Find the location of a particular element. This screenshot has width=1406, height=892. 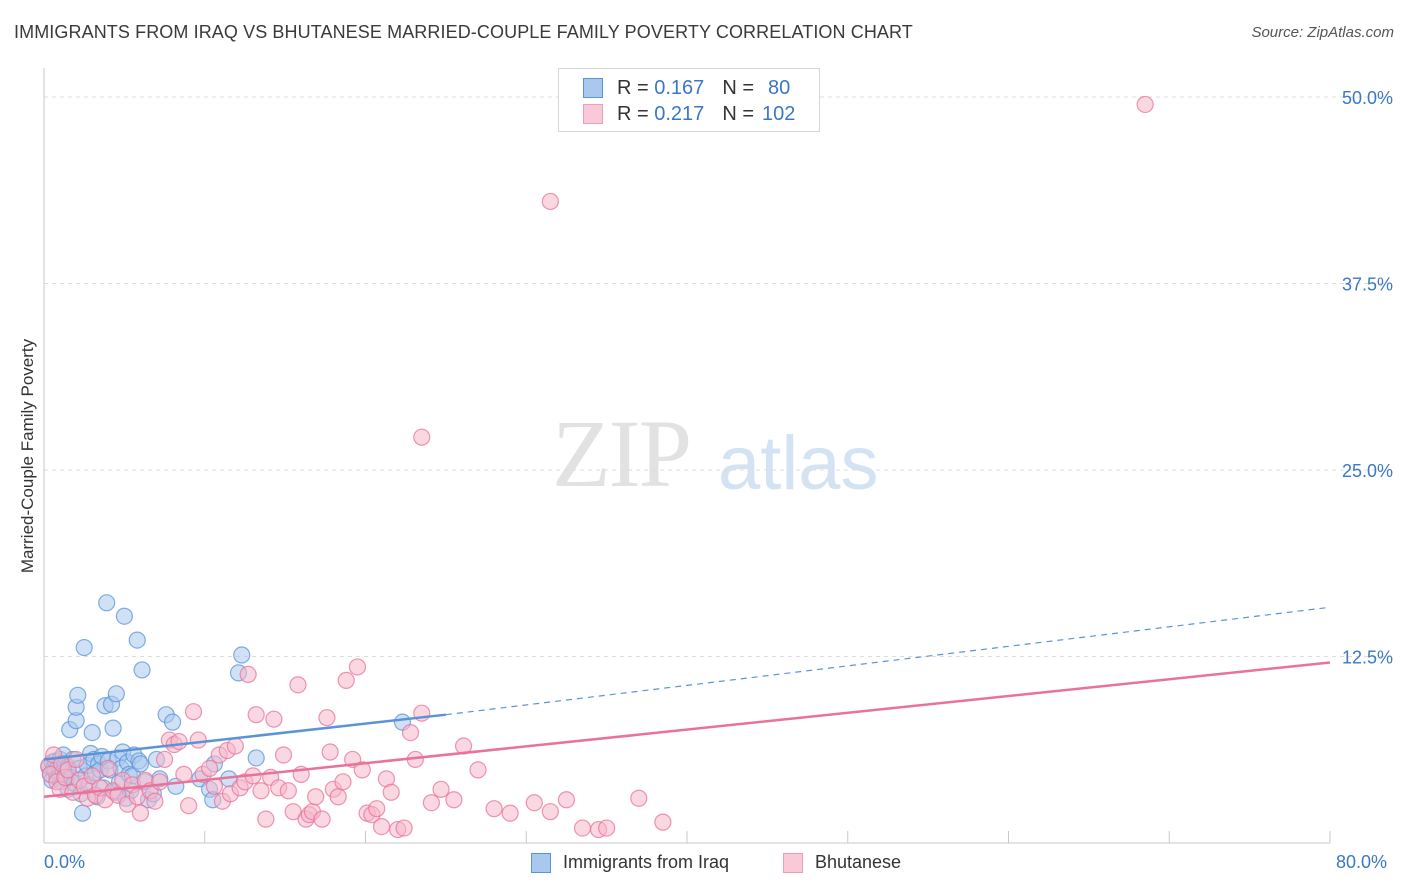

legend-row-bhutanese: R = 0.217 N = 102 is located at coordinates (689, 114).